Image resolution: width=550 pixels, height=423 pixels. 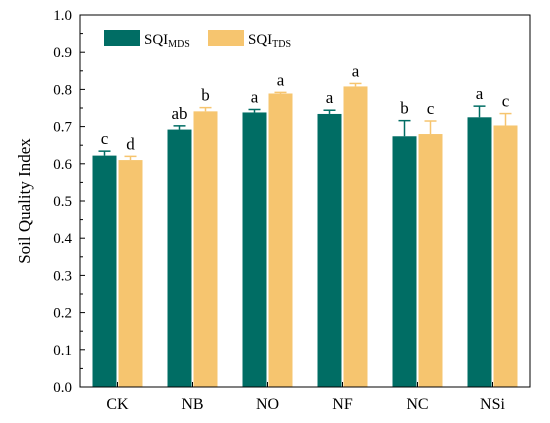 I want to click on x-tick-label: NSi, so click(x=492, y=404).